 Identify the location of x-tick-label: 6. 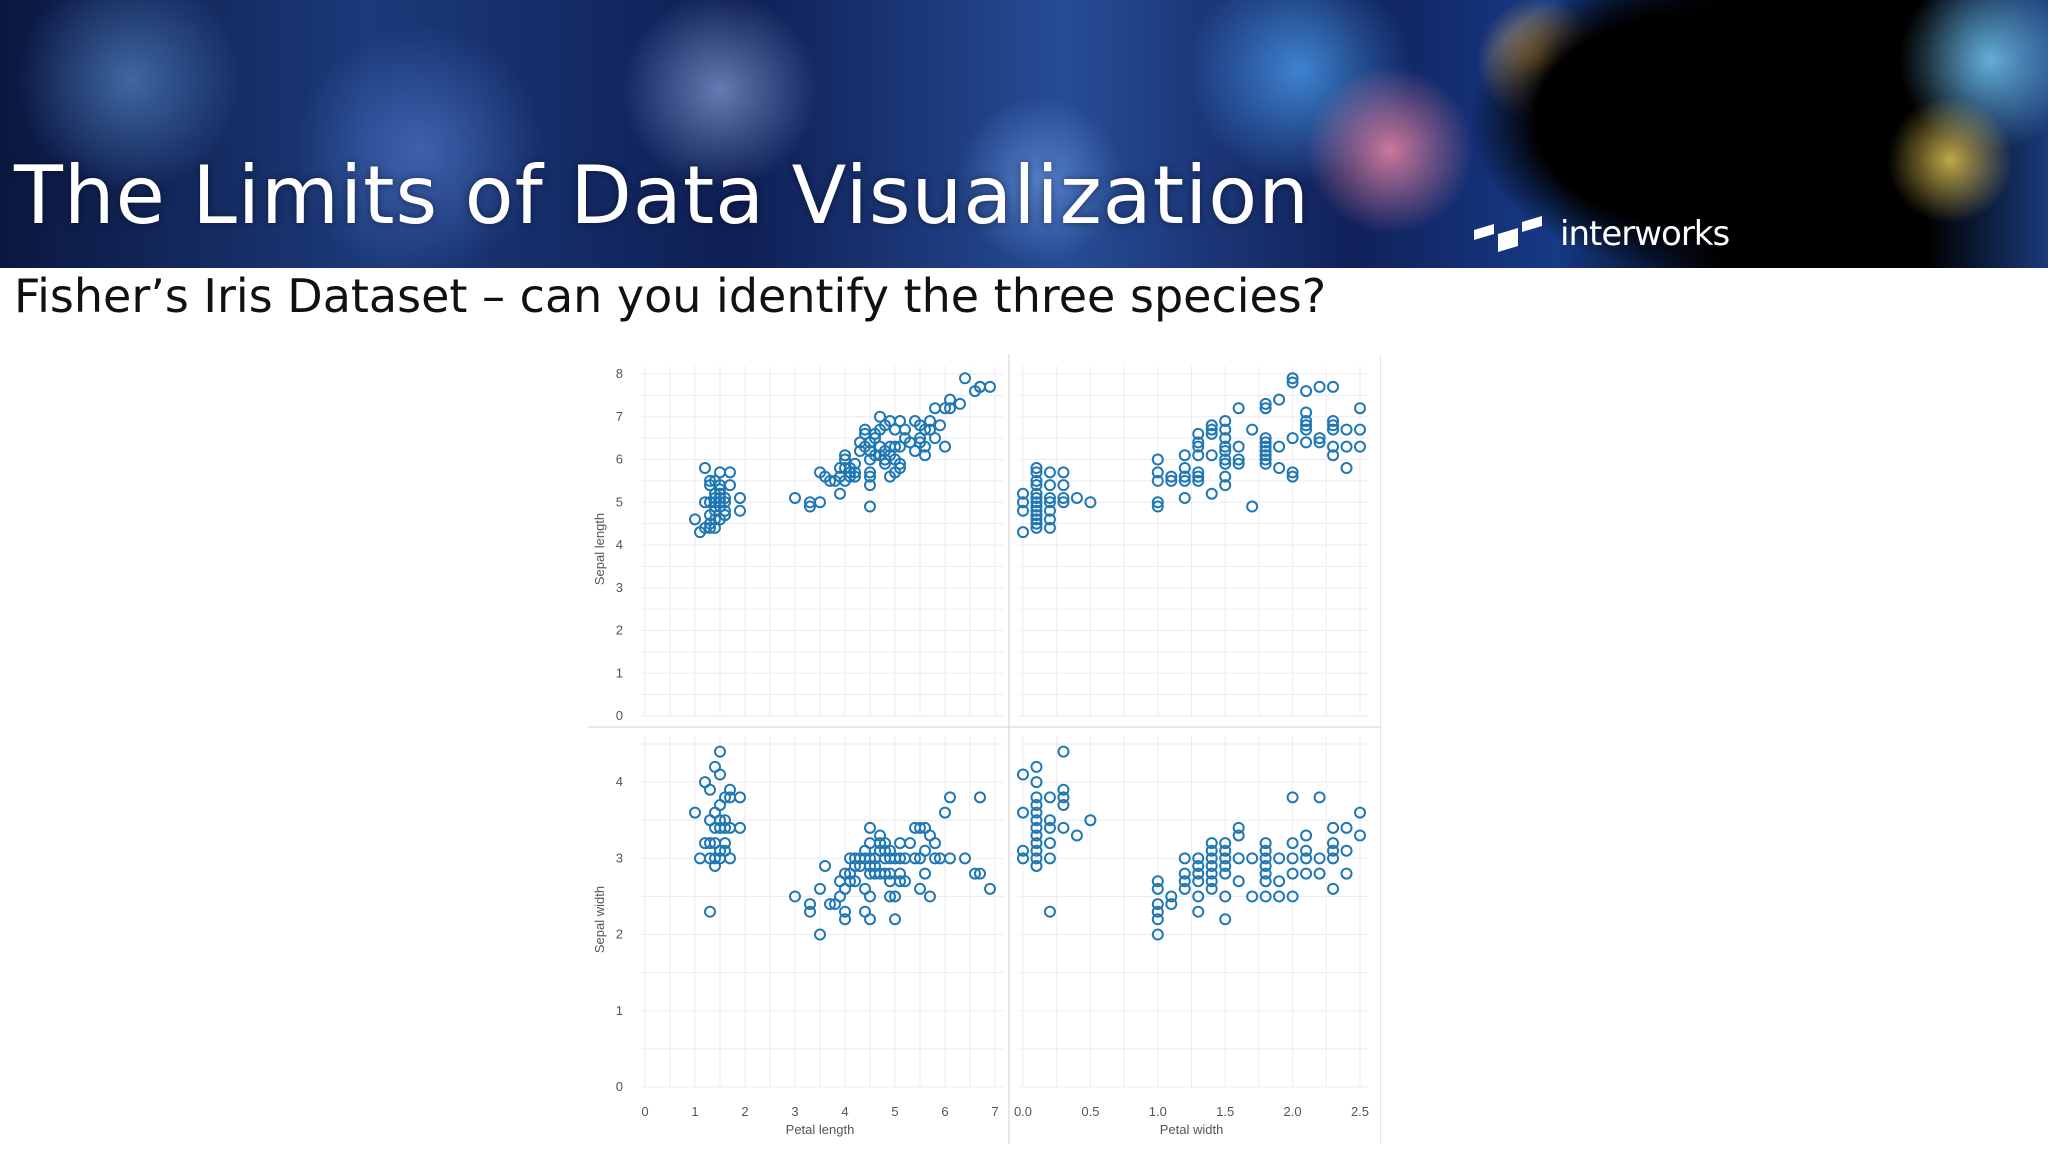
(944, 1111).